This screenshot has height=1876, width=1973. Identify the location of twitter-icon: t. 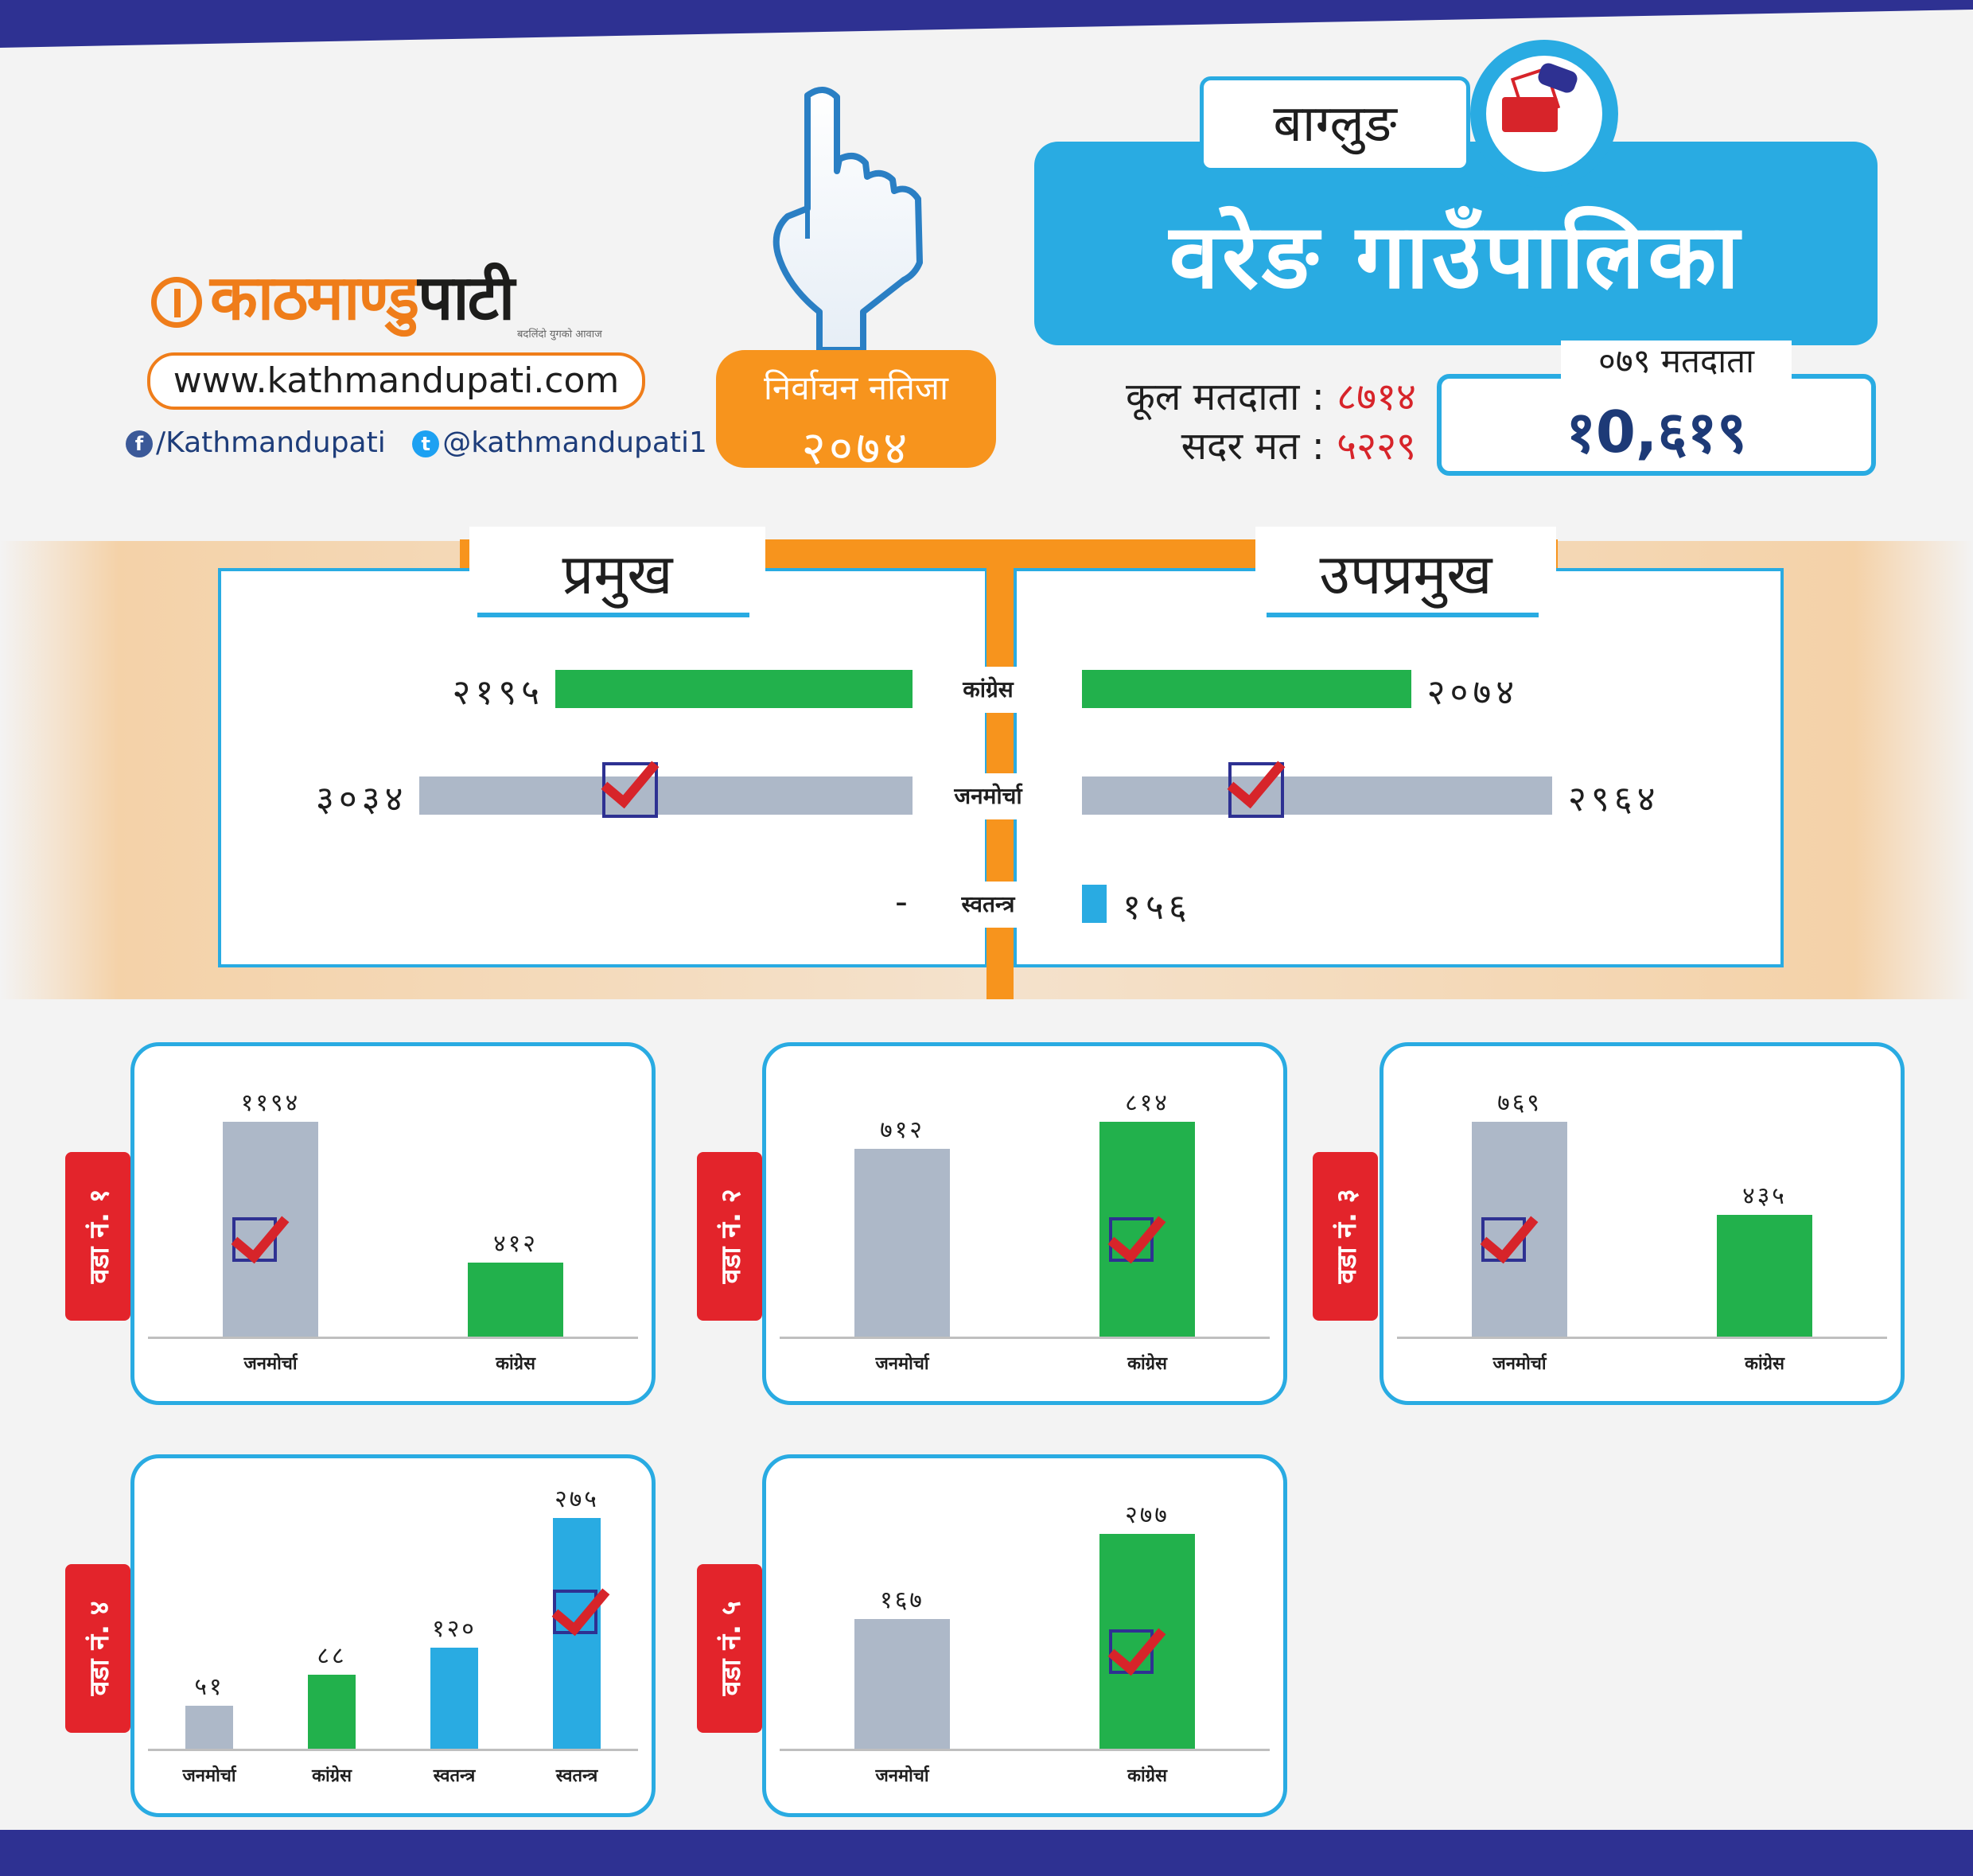
(426, 444).